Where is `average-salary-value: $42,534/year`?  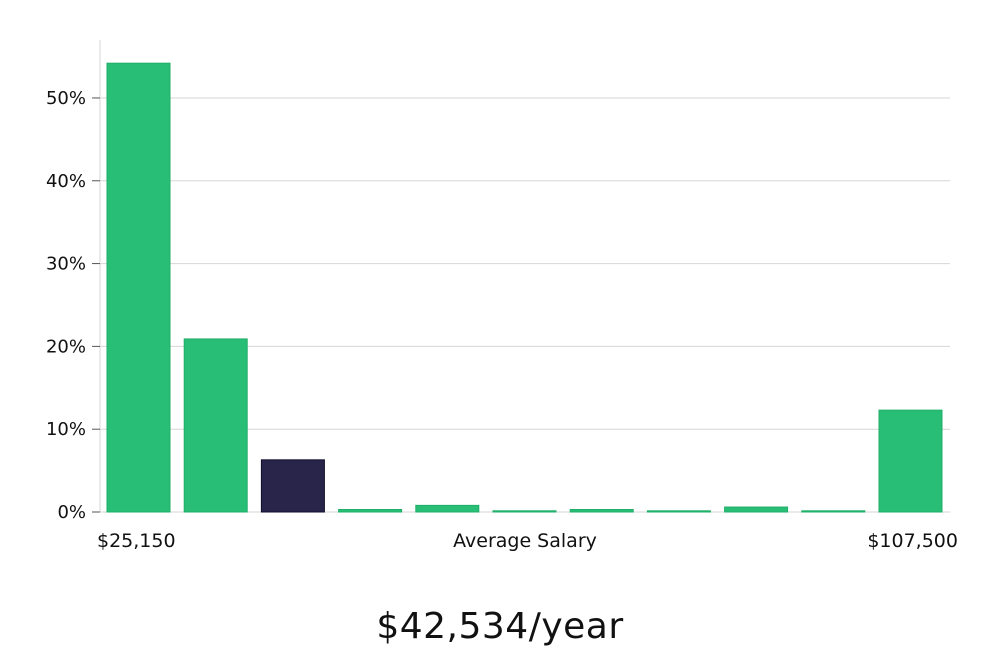 average-salary-value: $42,534/year is located at coordinates (500, 626).